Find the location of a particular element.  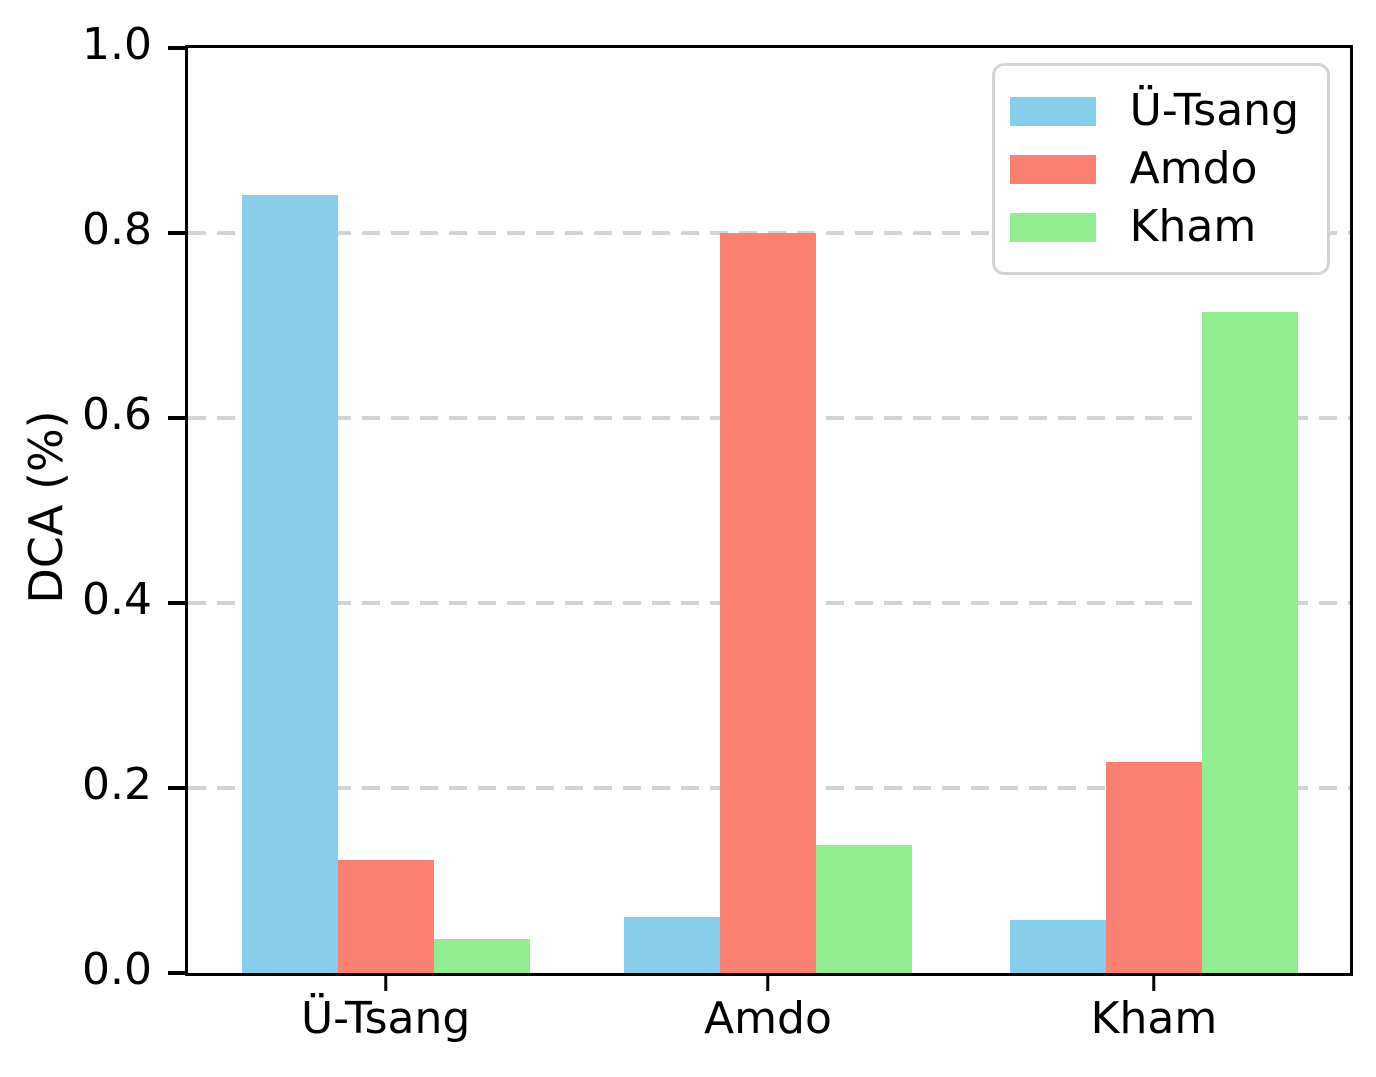

legend-swatch-Ü-Tsang is located at coordinates (1052, 111).